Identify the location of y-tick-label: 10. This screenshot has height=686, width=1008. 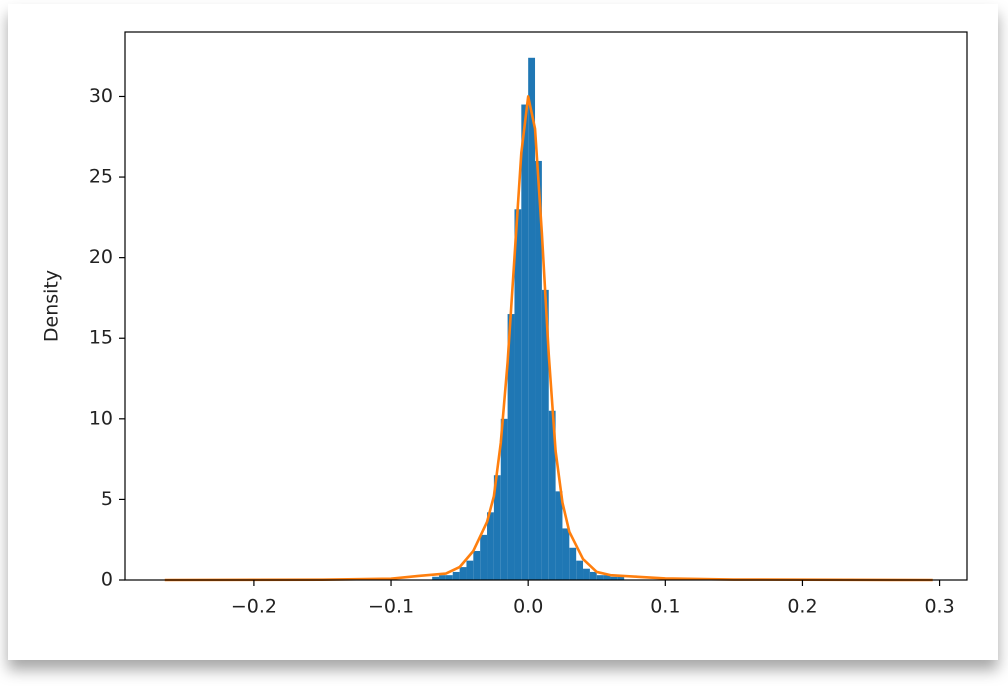
(101, 418).